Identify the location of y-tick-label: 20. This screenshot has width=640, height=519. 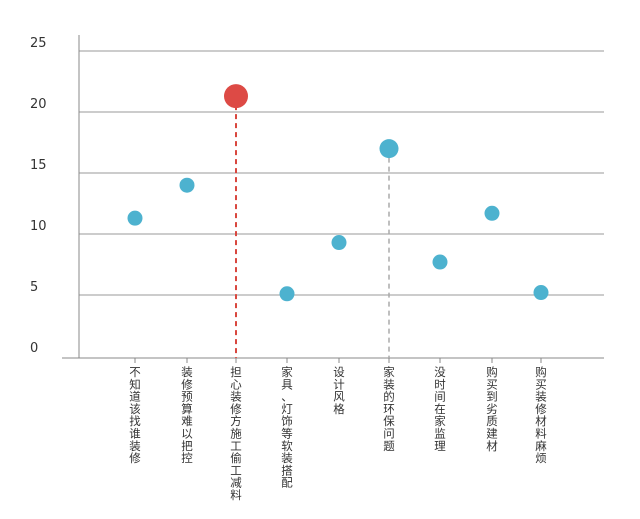
(38, 104).